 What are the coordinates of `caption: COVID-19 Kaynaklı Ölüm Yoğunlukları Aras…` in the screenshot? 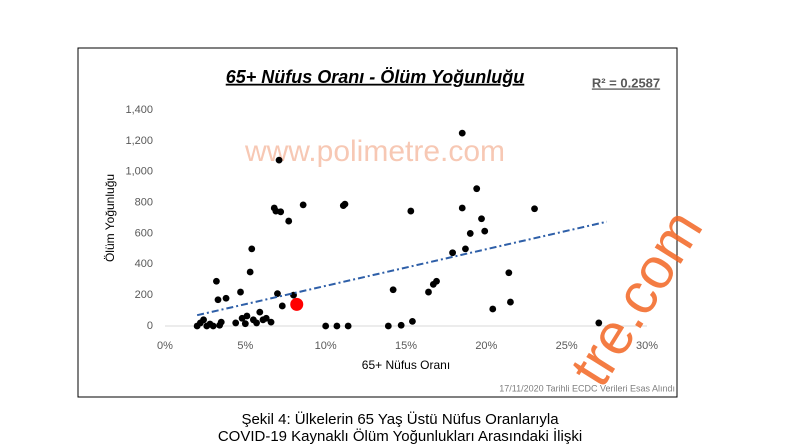 It's located at (400, 436).